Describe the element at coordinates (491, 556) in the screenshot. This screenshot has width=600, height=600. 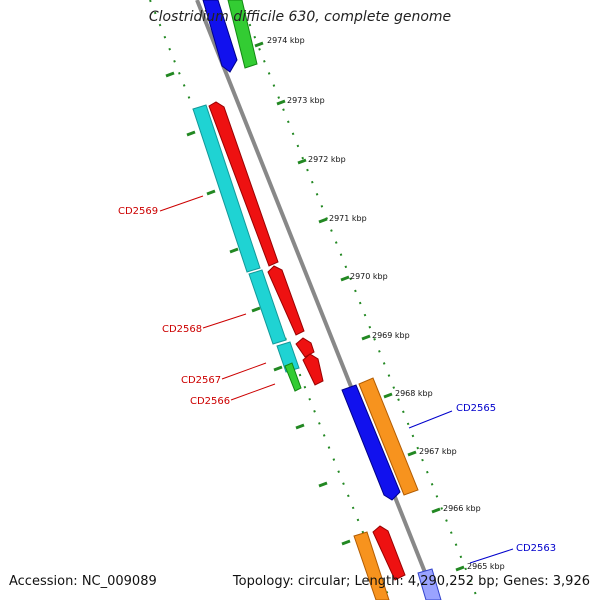
I see `leader-cd2563` at that location.